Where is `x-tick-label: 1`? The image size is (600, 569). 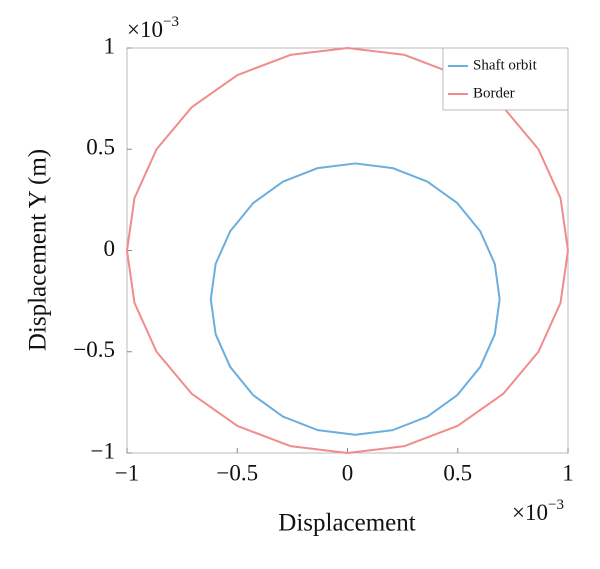 x-tick-label: 1 is located at coordinates (568, 472).